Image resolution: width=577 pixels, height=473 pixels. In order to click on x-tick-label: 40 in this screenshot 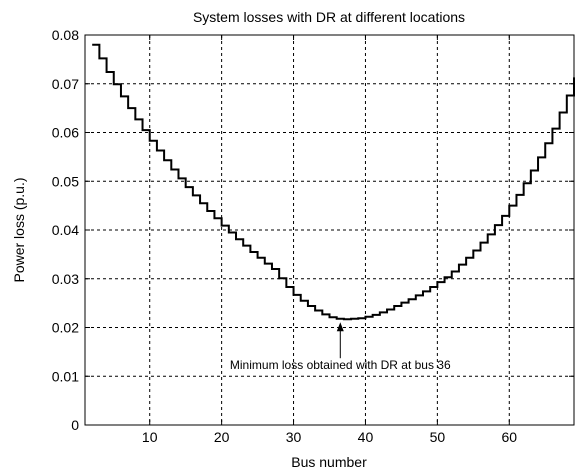, I will do `click(366, 437)`.